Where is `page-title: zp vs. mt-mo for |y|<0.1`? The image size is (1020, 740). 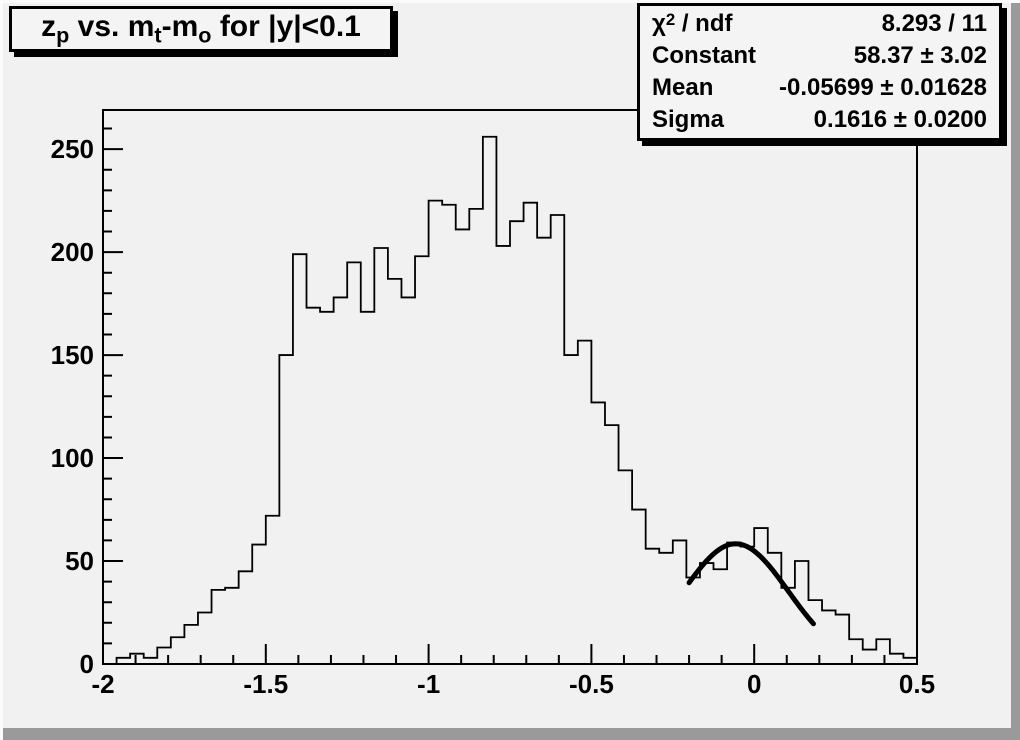 page-title: zp vs. mt-mo for |y|<0.1 is located at coordinates (201, 28).